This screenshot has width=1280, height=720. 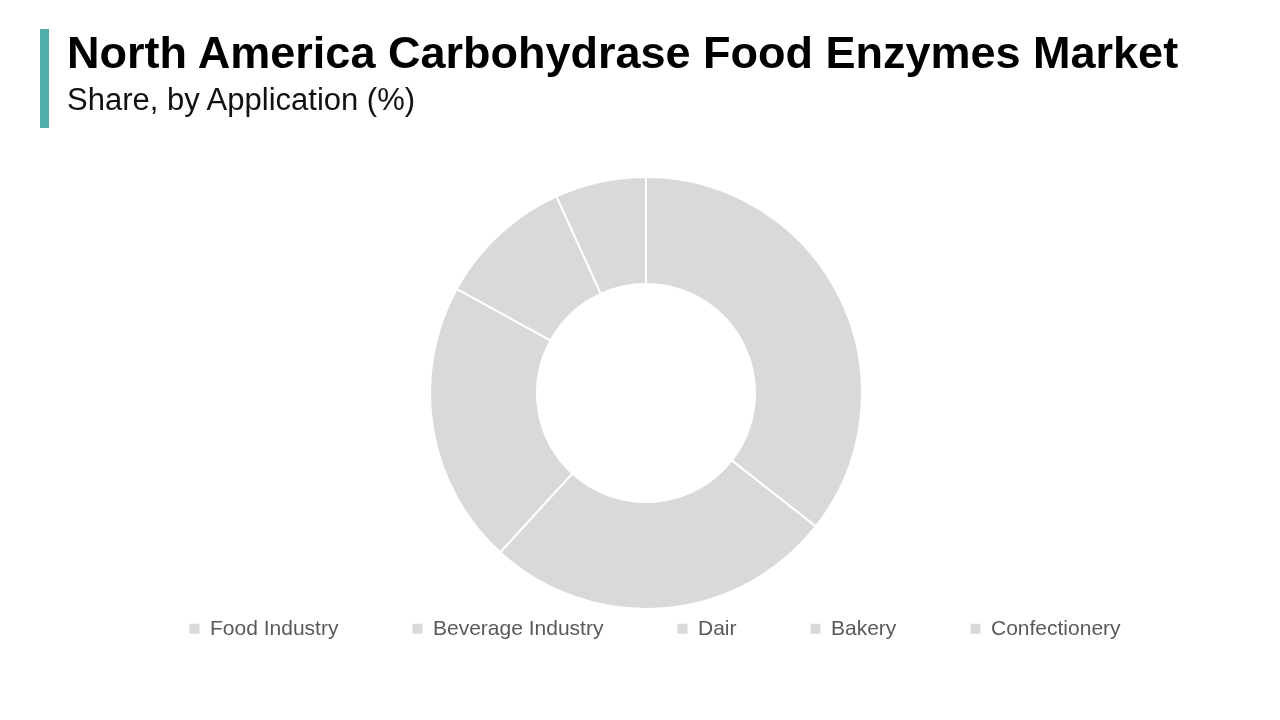 I want to click on legend-label: Dair, so click(x=717, y=627).